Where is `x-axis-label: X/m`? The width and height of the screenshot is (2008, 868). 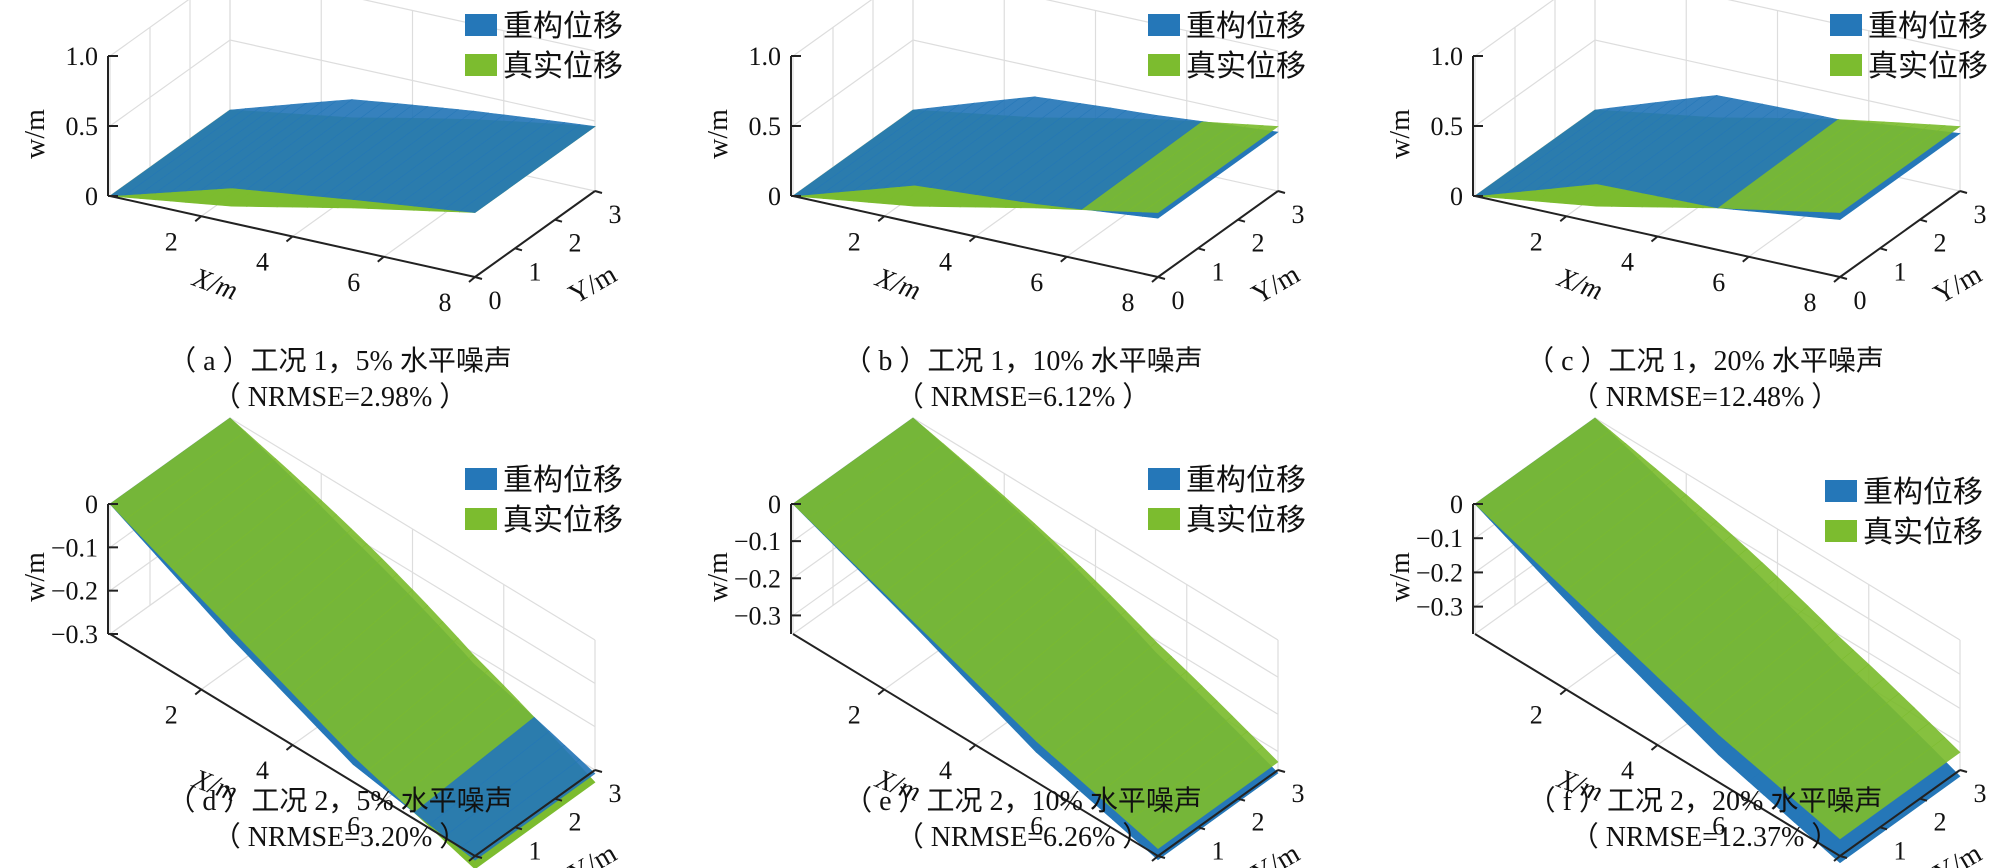
x-axis-label: X/m is located at coordinates (1580, 284).